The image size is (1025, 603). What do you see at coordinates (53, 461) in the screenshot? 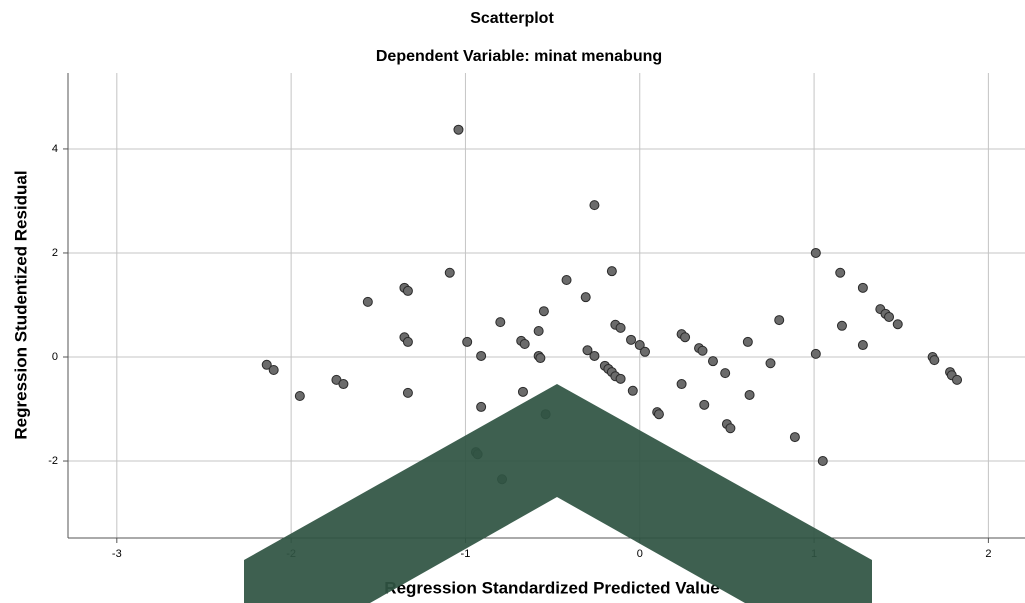
I see `y-tick-label: -2` at bounding box center [53, 461].